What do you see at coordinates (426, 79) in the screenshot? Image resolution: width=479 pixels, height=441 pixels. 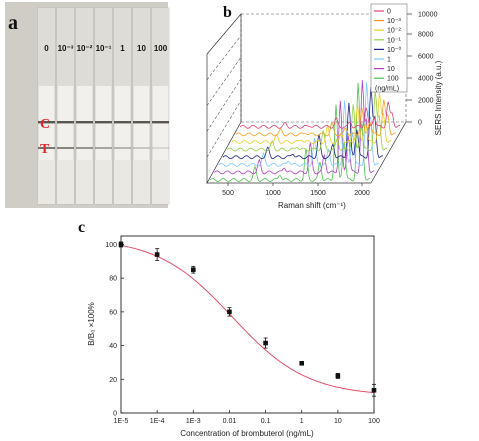 I see `intensity-tick-label: 4000` at bounding box center [426, 79].